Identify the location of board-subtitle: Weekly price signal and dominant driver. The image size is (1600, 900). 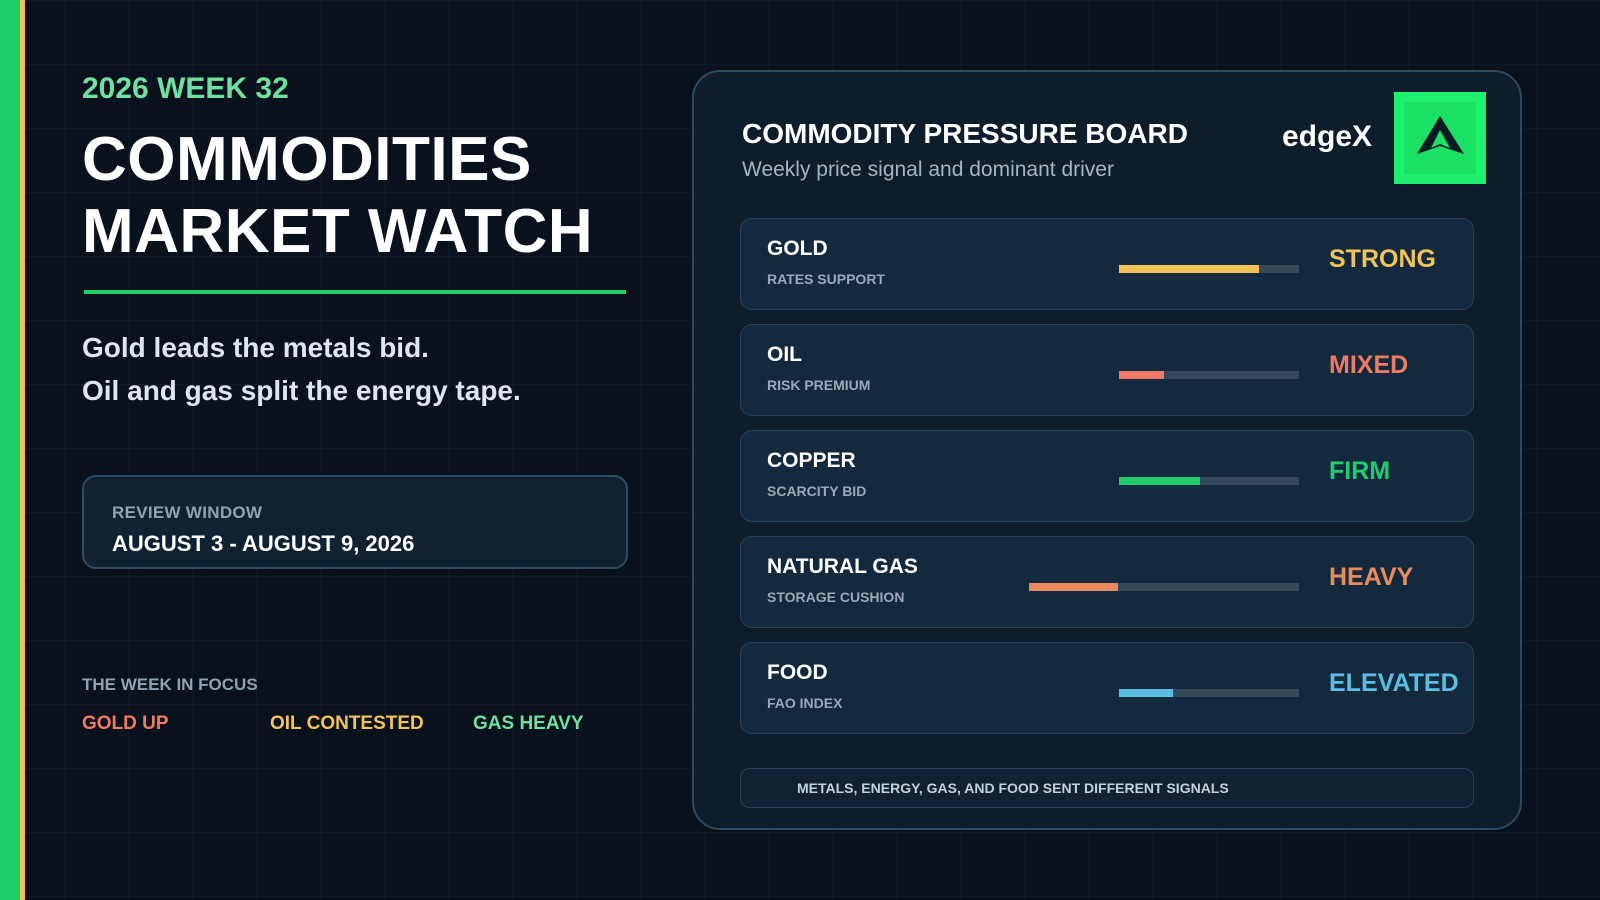
(928, 169).